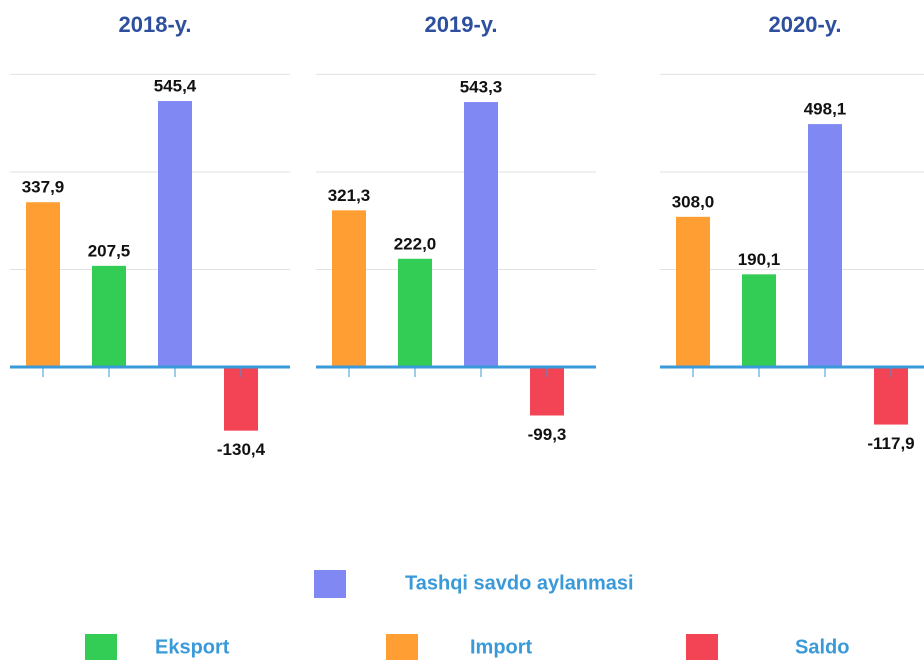  Describe the element at coordinates (547, 434) in the screenshot. I see `value-label: -99,3` at that location.